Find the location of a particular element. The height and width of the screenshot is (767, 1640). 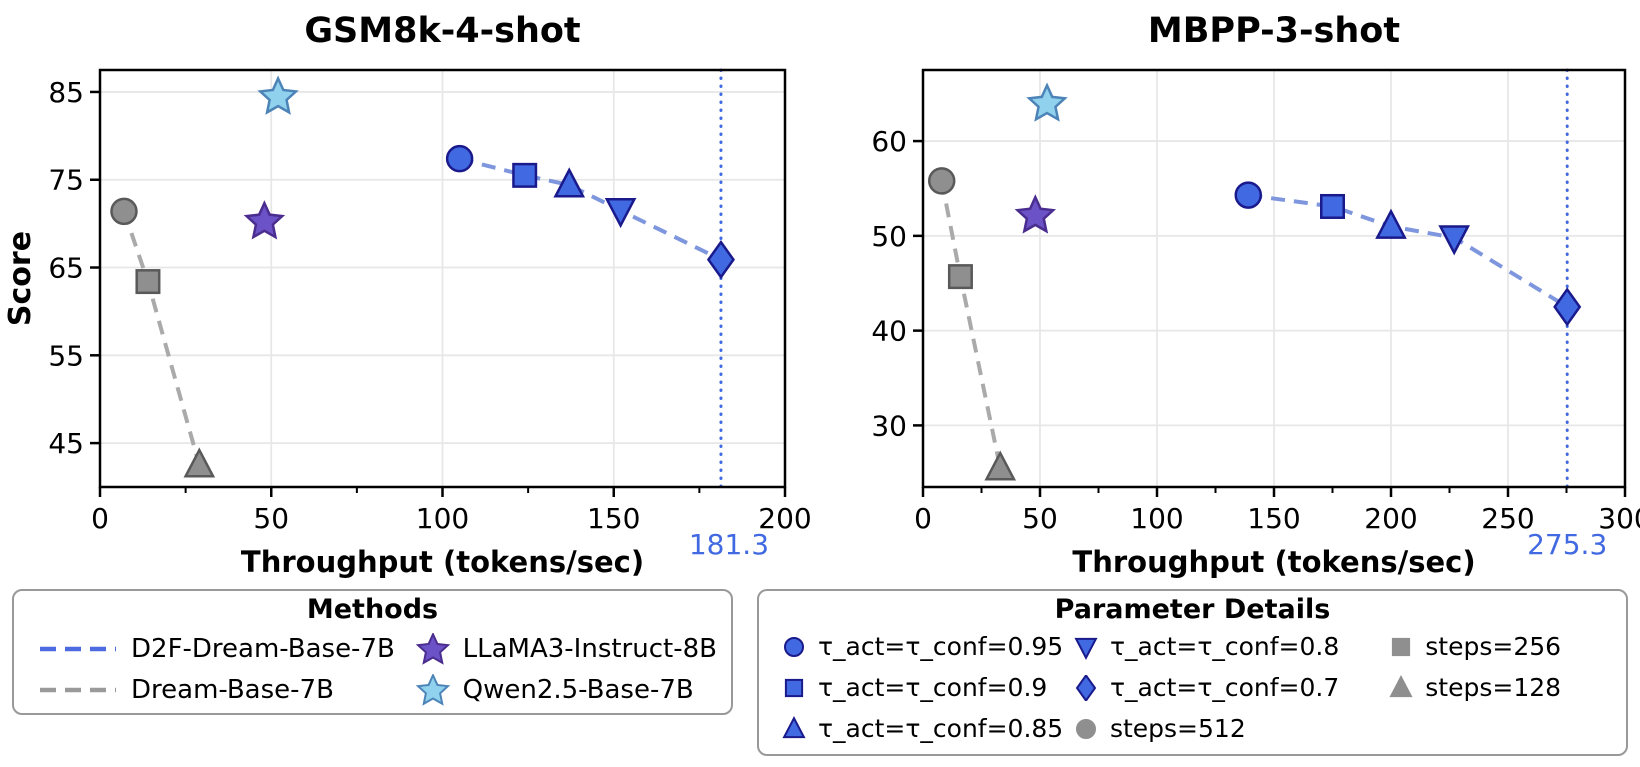

legend-label: steps=128 is located at coordinates (1493, 687).